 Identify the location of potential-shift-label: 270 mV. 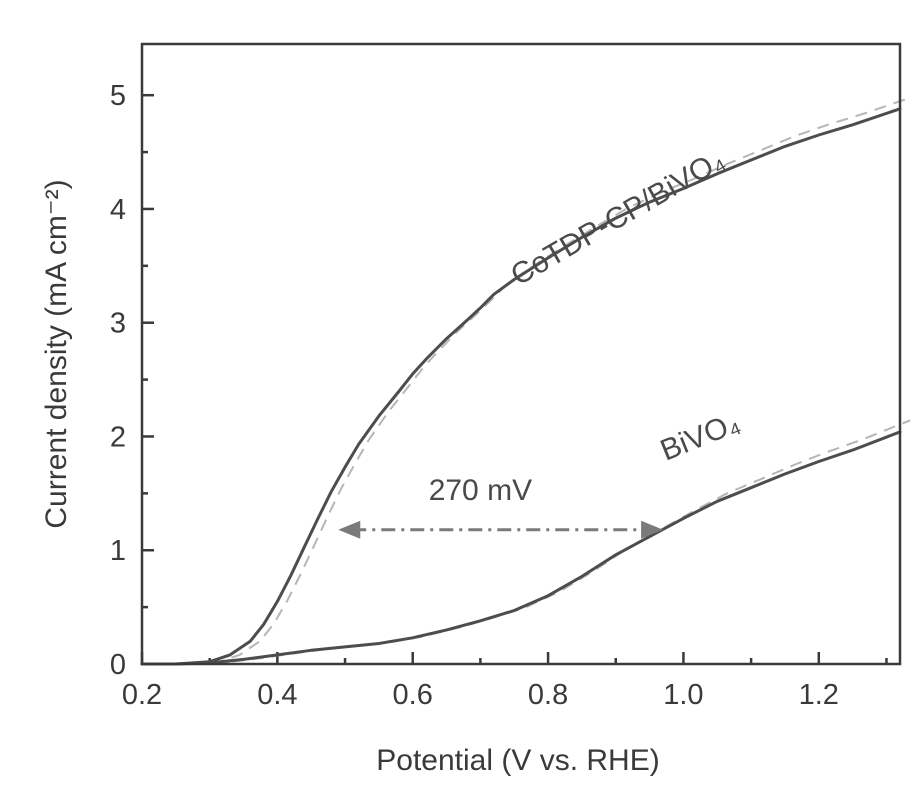
(480, 490).